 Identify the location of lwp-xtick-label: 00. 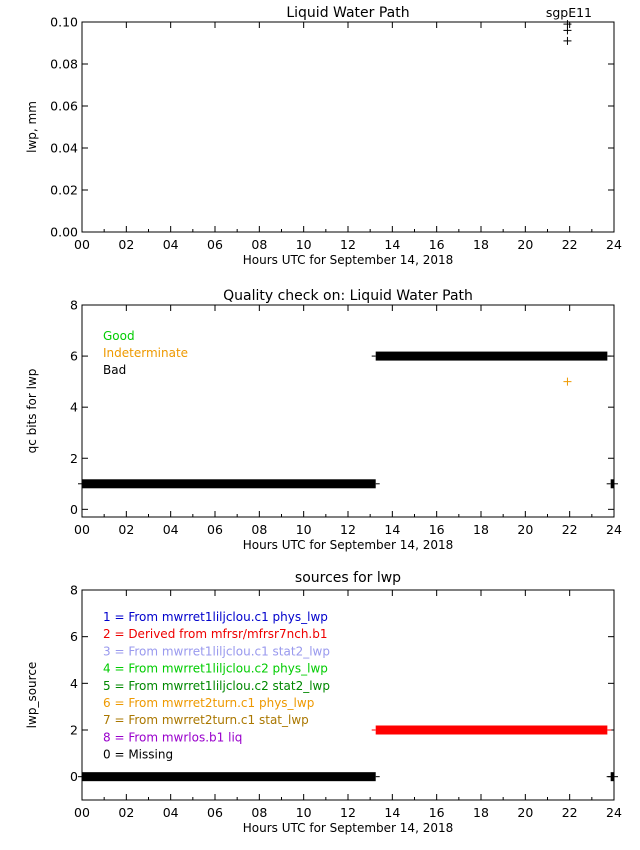
(82, 244).